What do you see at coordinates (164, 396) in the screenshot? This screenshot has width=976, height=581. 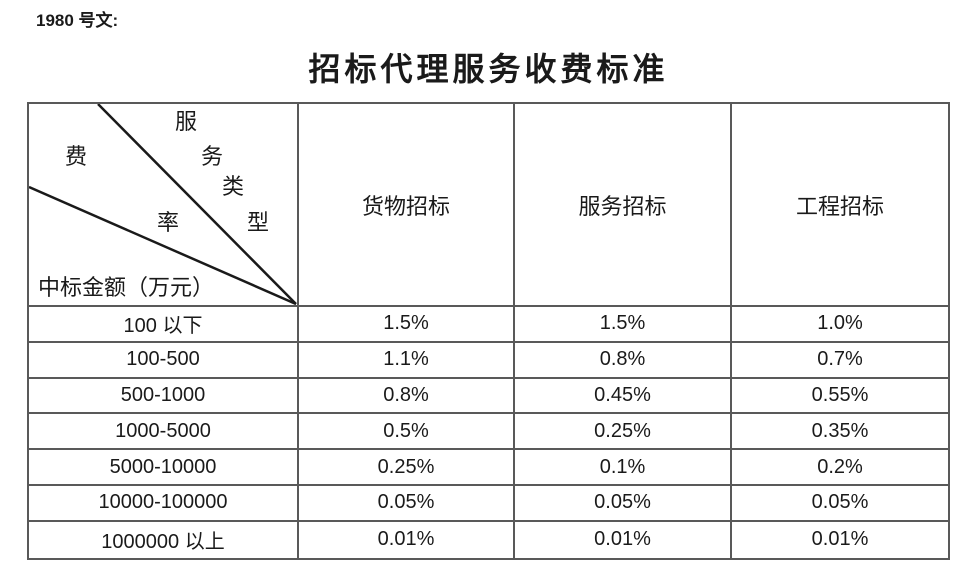 I see `row-label: 500-1000` at bounding box center [164, 396].